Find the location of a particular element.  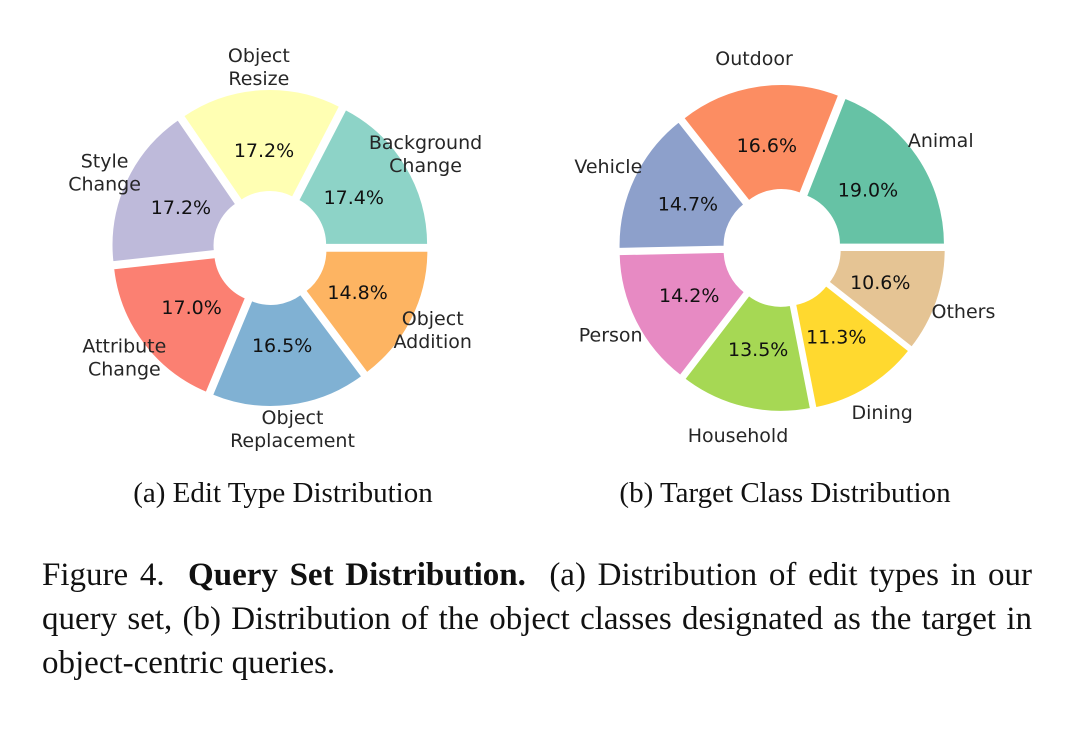

slice-category-label: Dining is located at coordinates (881, 413).